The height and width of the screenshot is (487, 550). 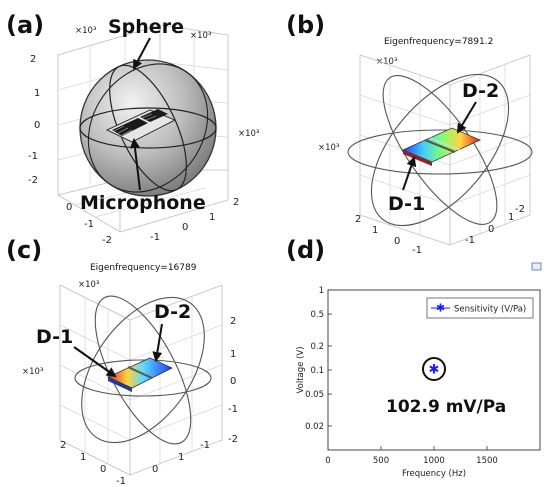 What do you see at coordinates (327, 461) in the screenshot?
I see `x-tick-label: 0` at bounding box center [327, 461].